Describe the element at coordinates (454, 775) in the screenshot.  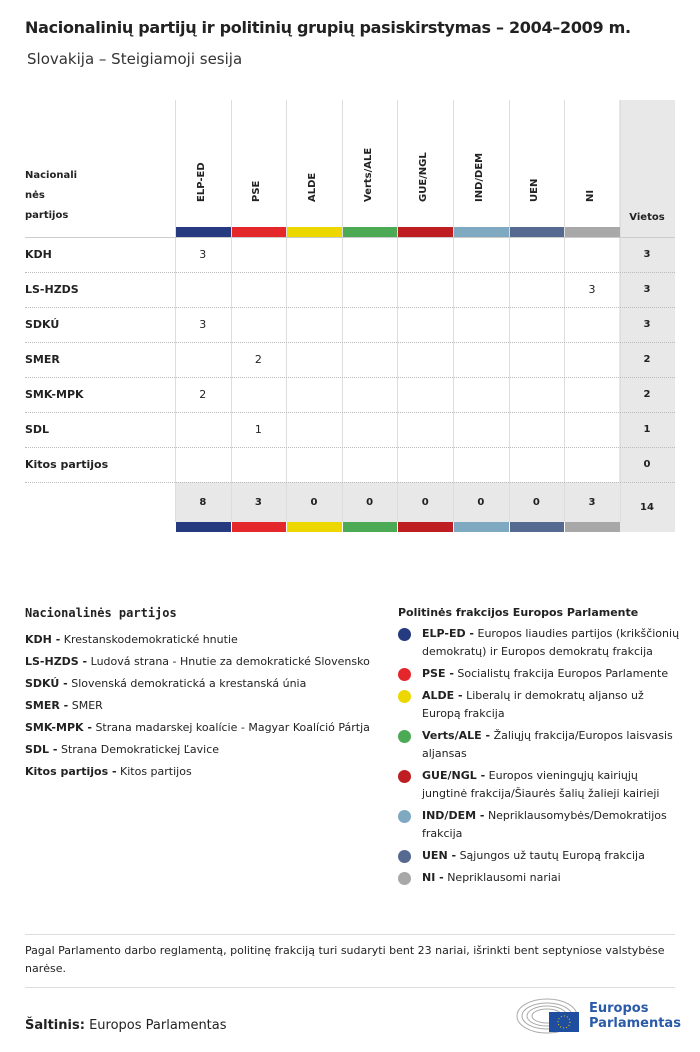
I see `group-abbr: GUE/NGL -` at that location.